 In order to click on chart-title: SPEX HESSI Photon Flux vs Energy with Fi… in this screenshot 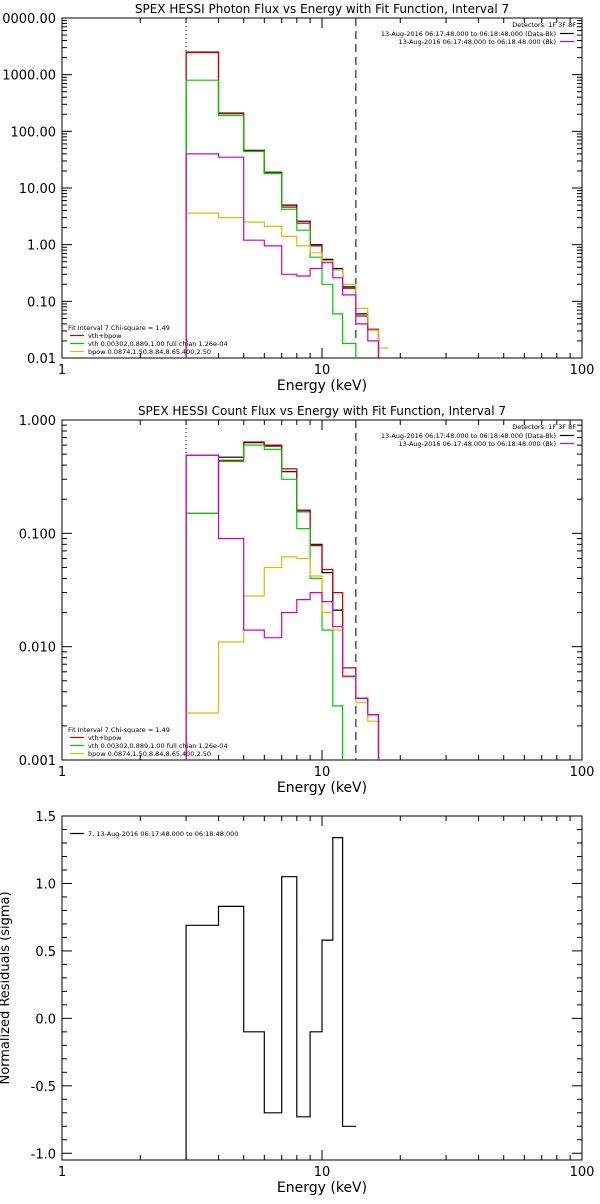, I will do `click(322, 9)`.